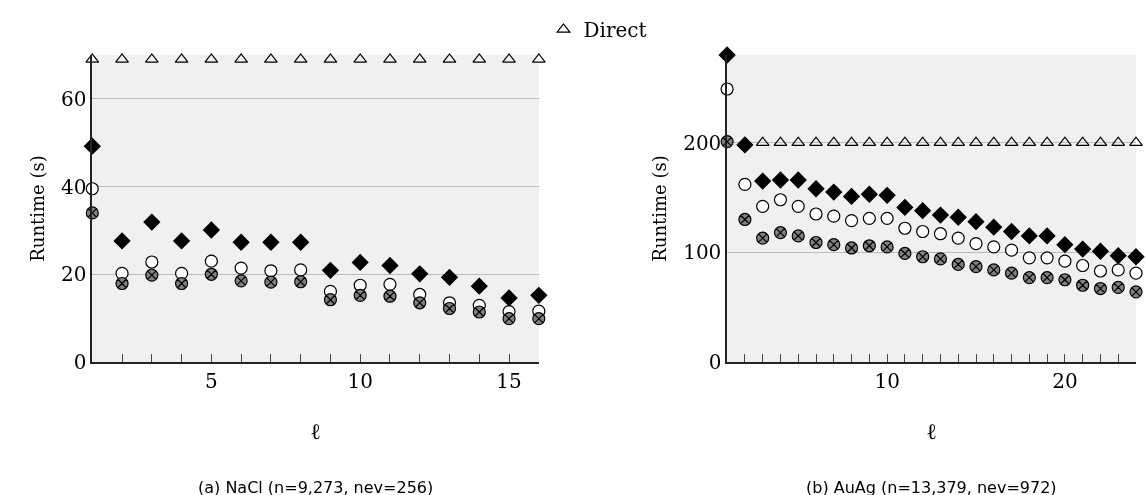 This screenshot has height=495, width=1146. What do you see at coordinates (211, 380) in the screenshot?
I see `x-tick-label: 5` at bounding box center [211, 380].